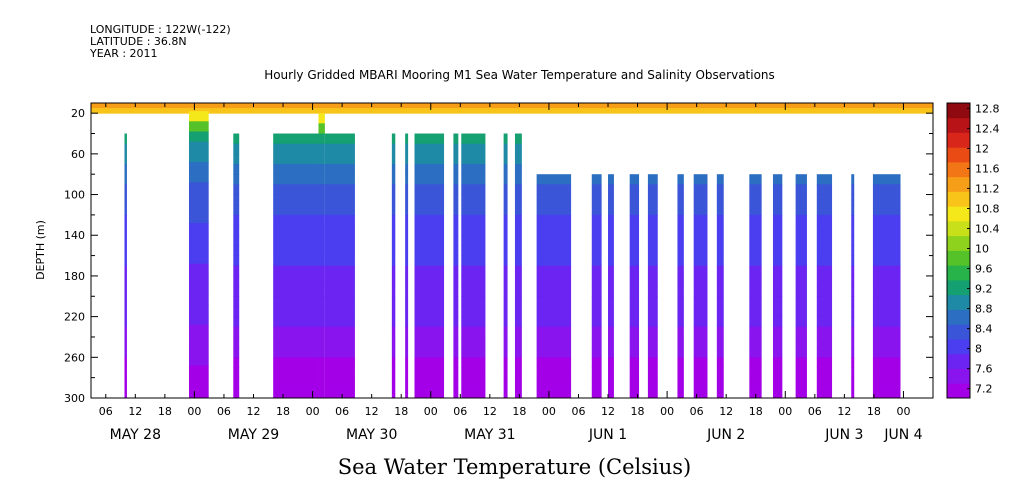  I want to click on longitude-label: LONGITUDE : 122W(-122), so click(160, 29).